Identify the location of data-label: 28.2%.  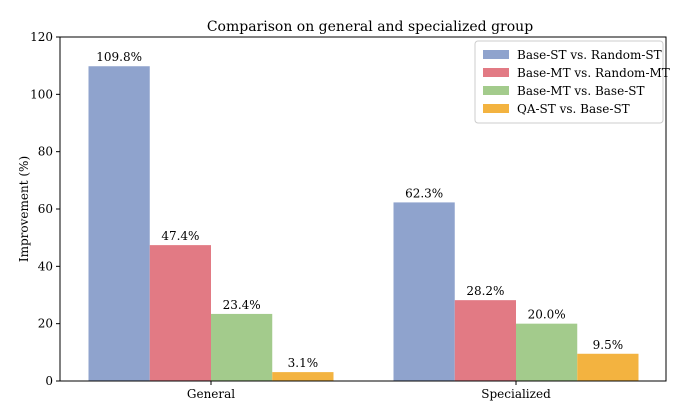
(485, 291).